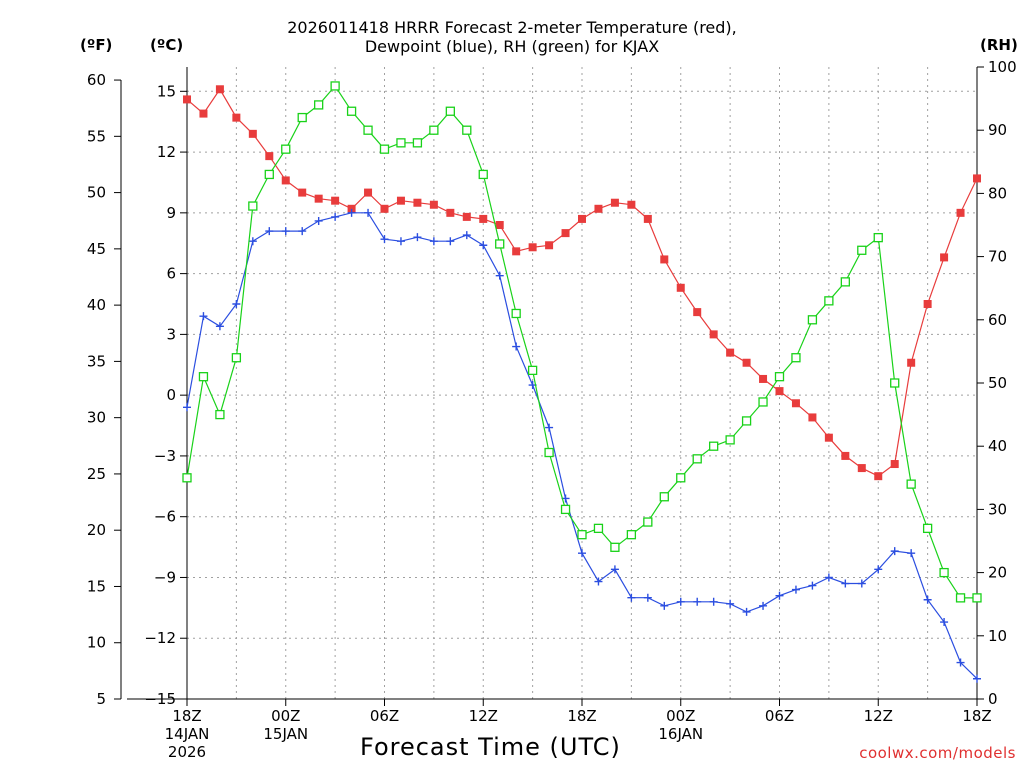  Describe the element at coordinates (997, 193) in the screenshot. I see `rh-tick-label: 80` at that location.